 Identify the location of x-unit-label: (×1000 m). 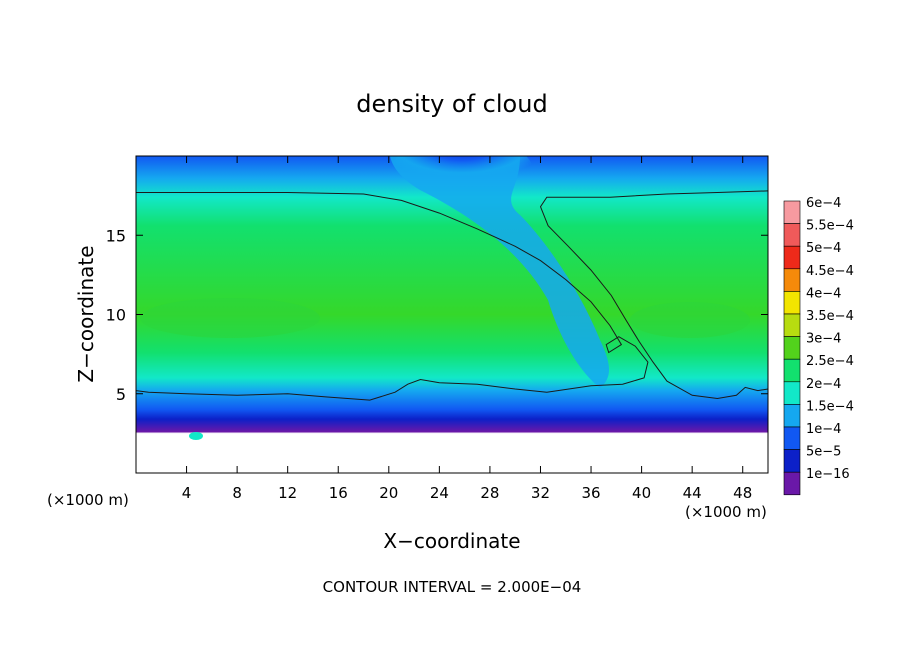
(726, 512).